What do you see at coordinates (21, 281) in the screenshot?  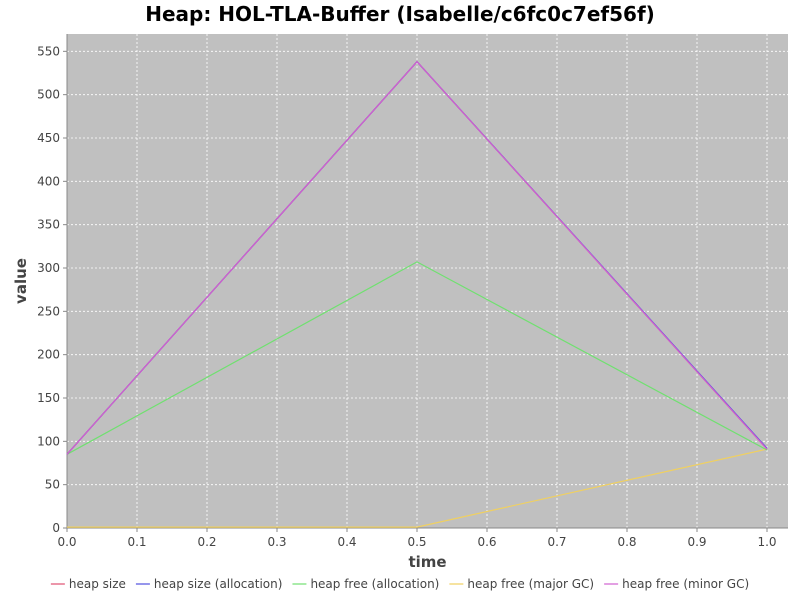 I see `y-axis-label: value` at bounding box center [21, 281].